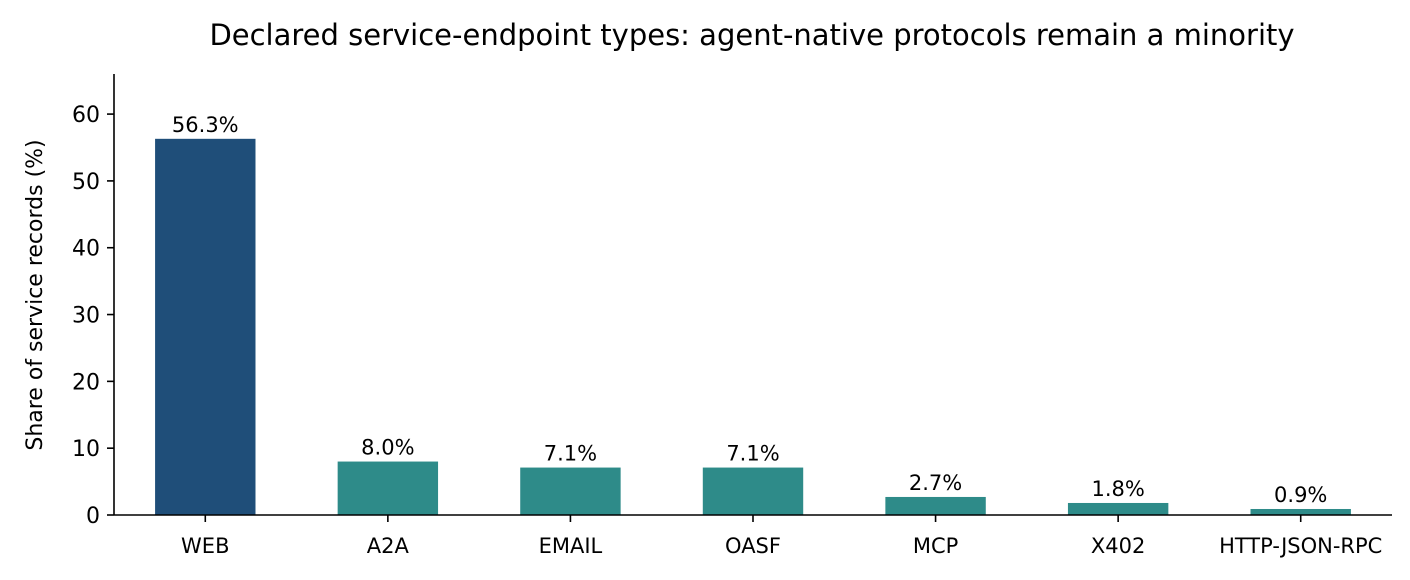 The width and height of the screenshot is (1410, 580). Describe the element at coordinates (935, 505) in the screenshot. I see `bar-mcp` at that location.